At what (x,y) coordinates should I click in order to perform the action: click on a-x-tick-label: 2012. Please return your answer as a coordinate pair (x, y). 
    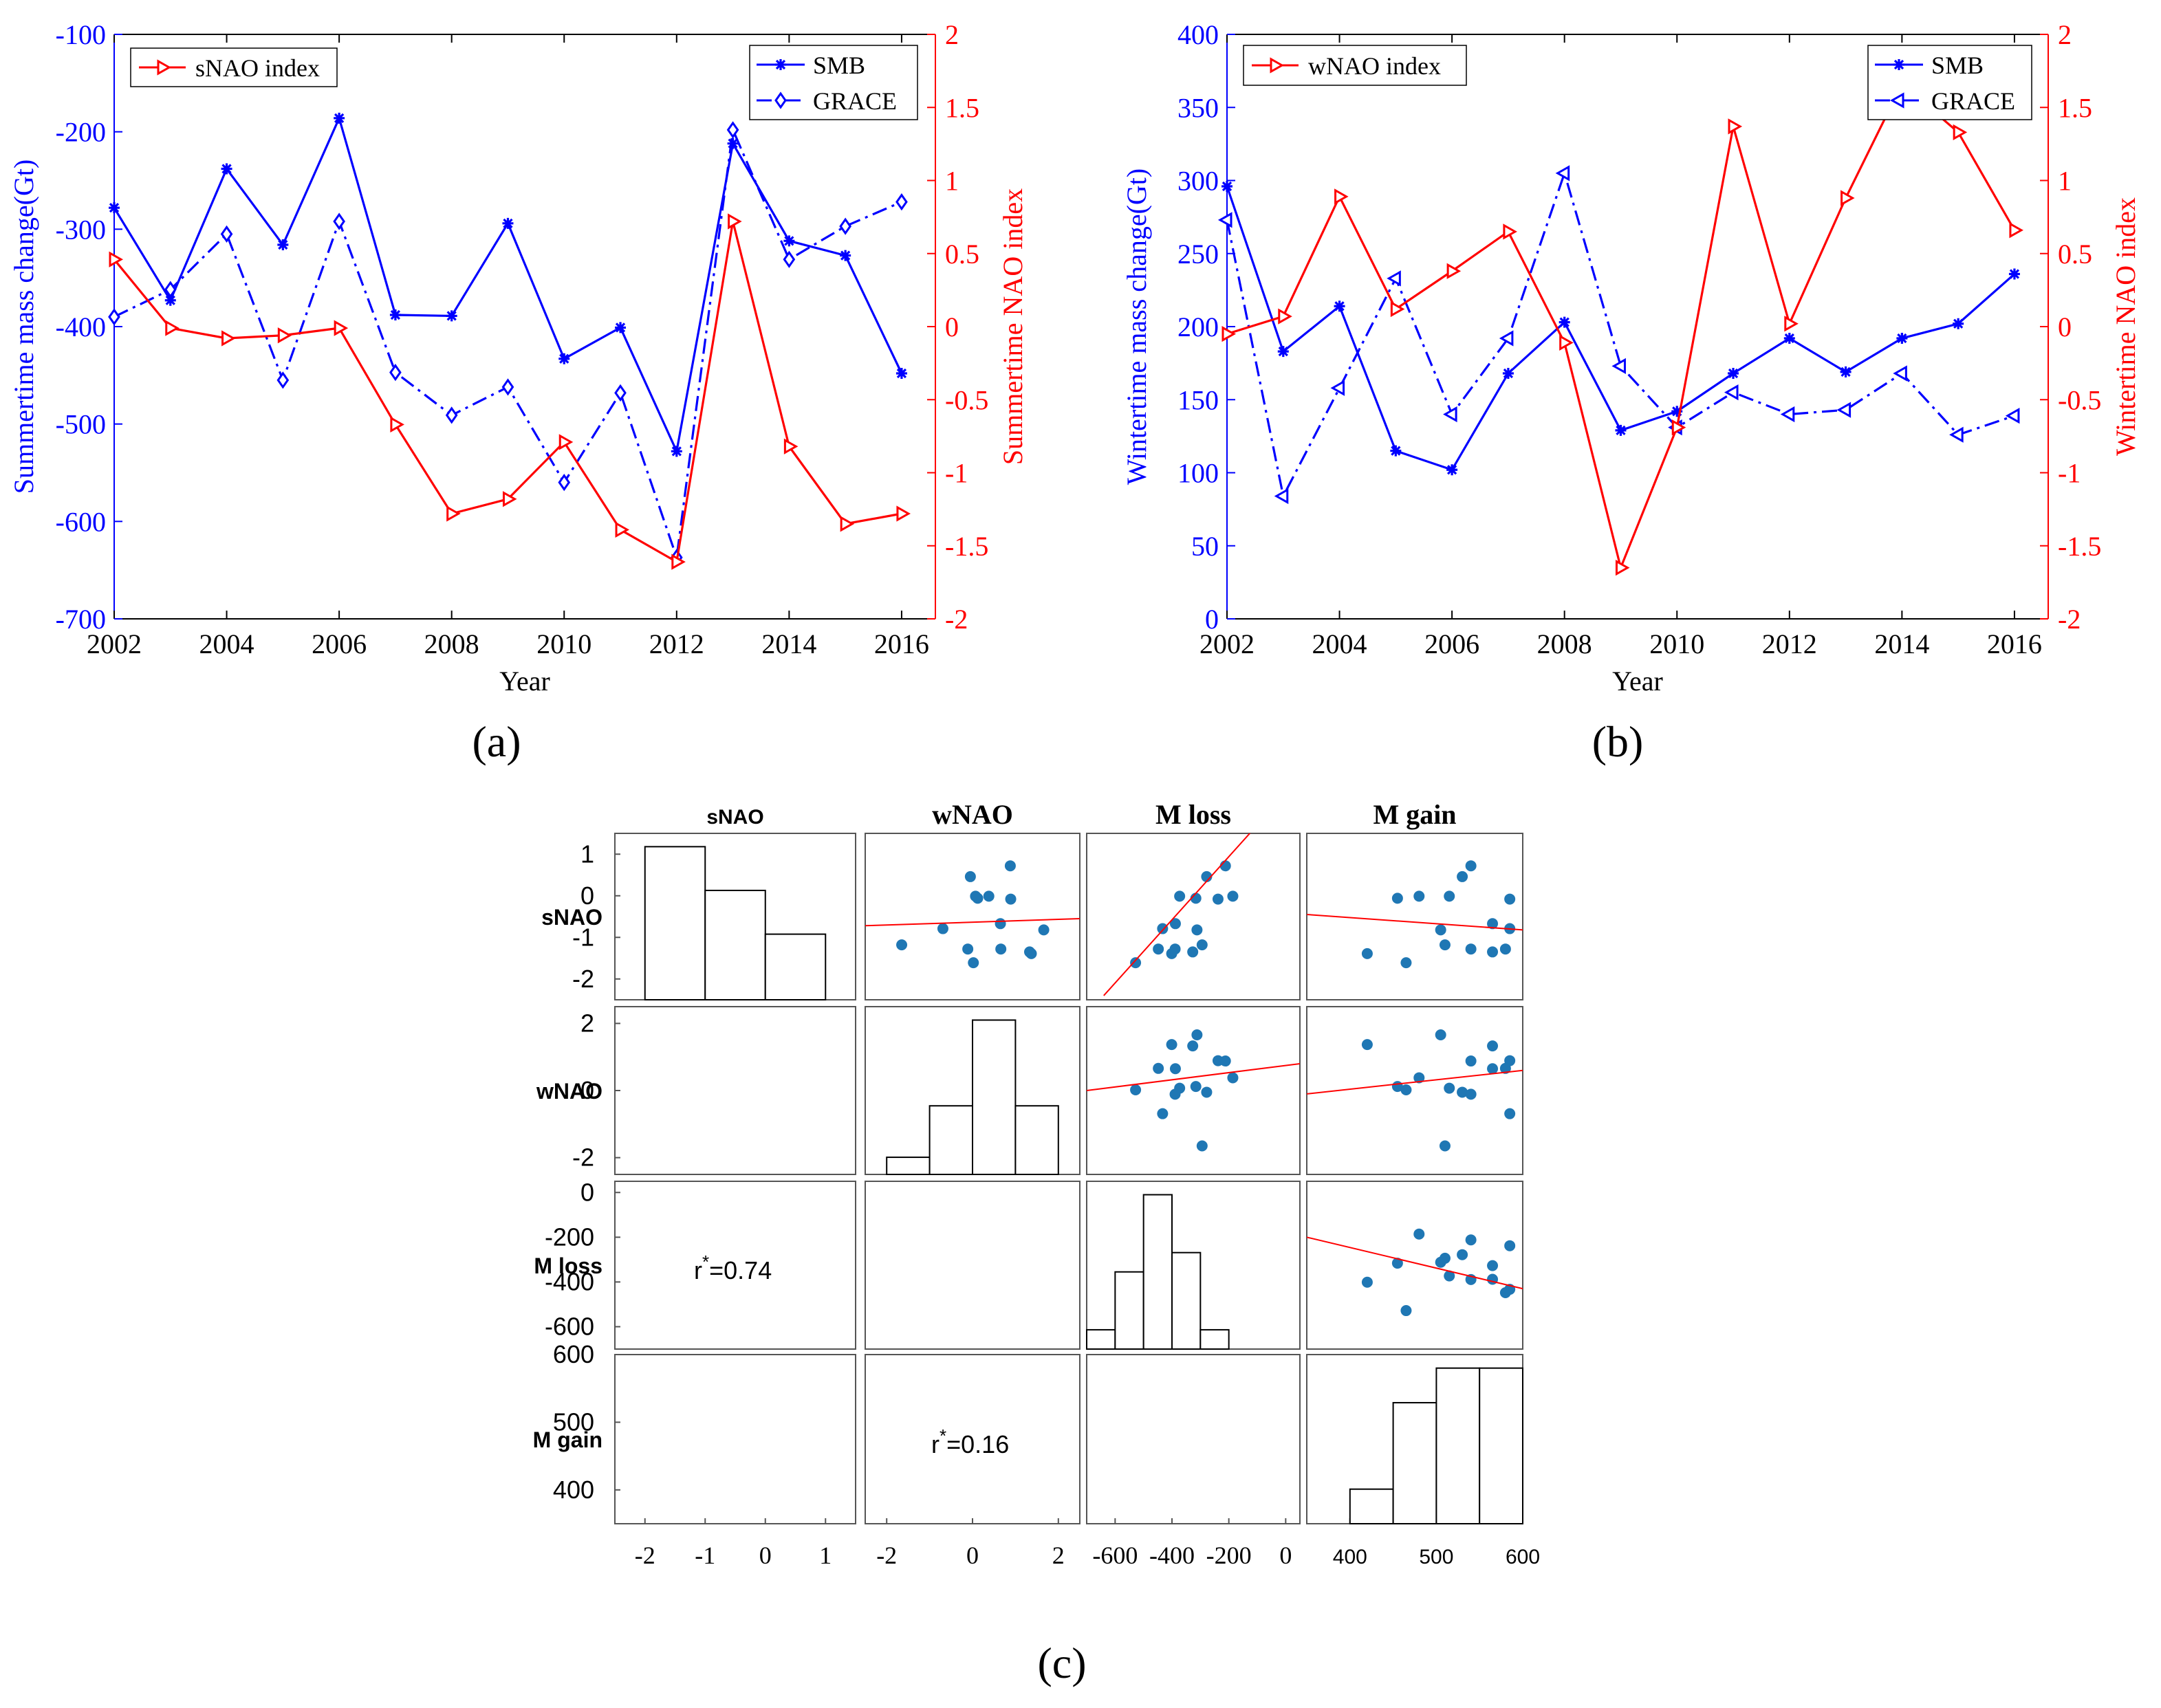
    Looking at the image, I should click on (676, 643).